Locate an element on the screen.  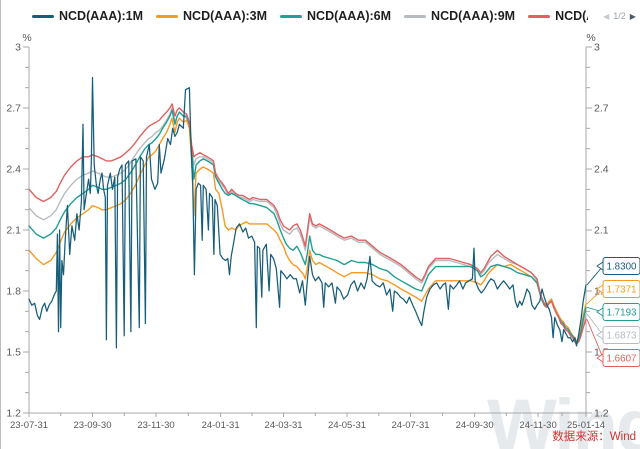
x-tick-label: 24-03-31 is located at coordinates (284, 425).